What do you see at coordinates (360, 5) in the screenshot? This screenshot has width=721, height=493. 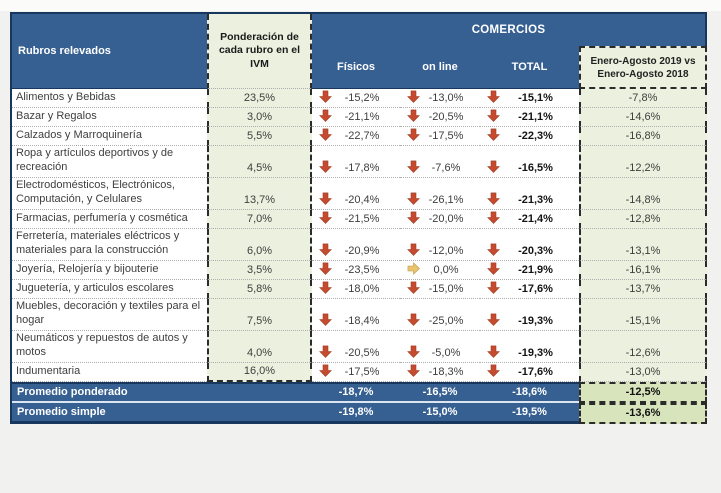 I see `page-top-strip` at bounding box center [360, 5].